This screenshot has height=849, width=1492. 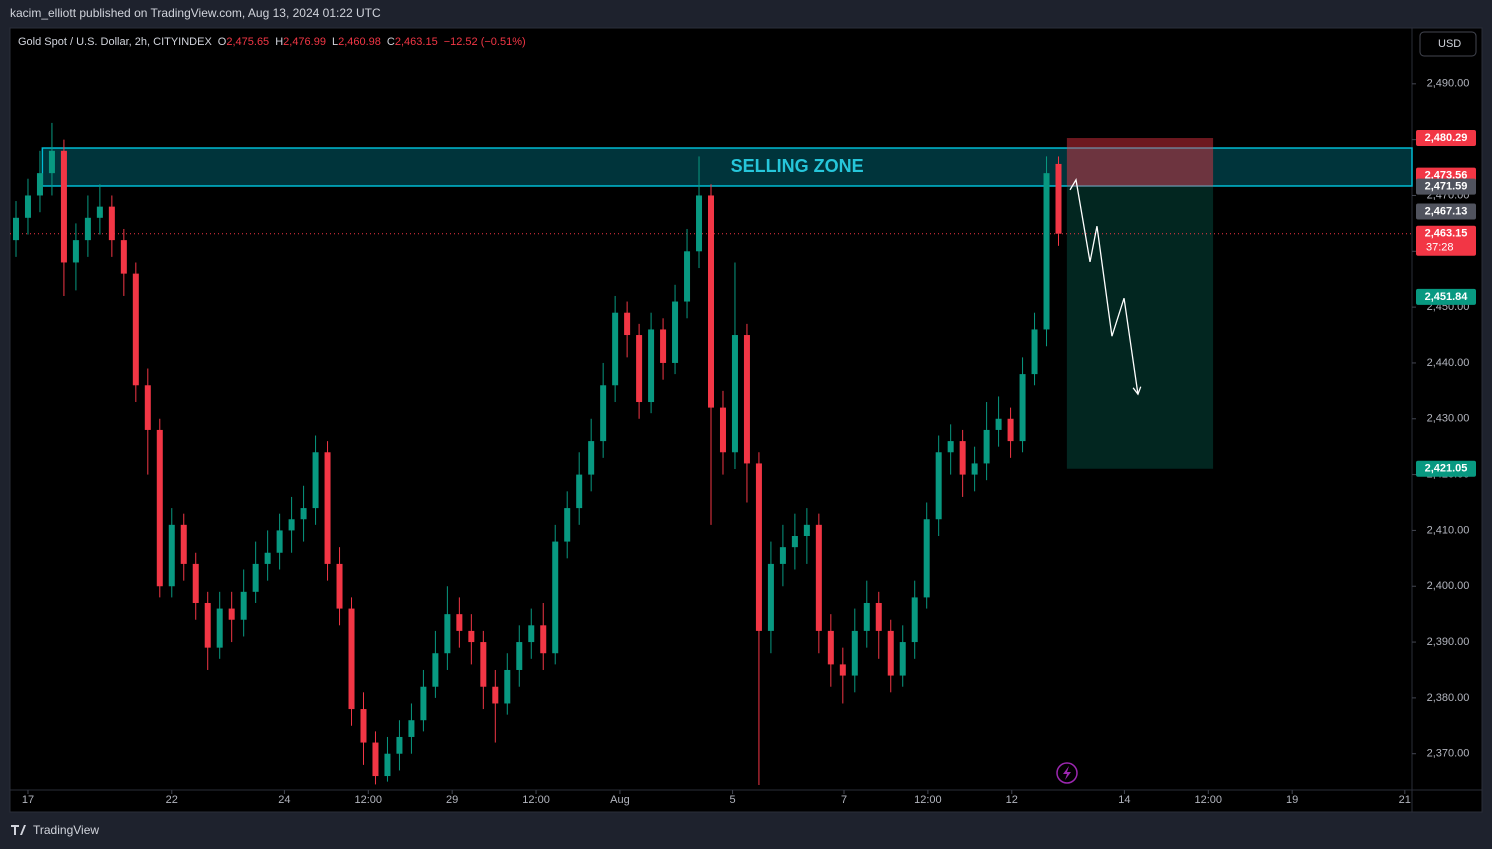 I want to click on legend-value: 2,460.98, so click(x=359, y=42).